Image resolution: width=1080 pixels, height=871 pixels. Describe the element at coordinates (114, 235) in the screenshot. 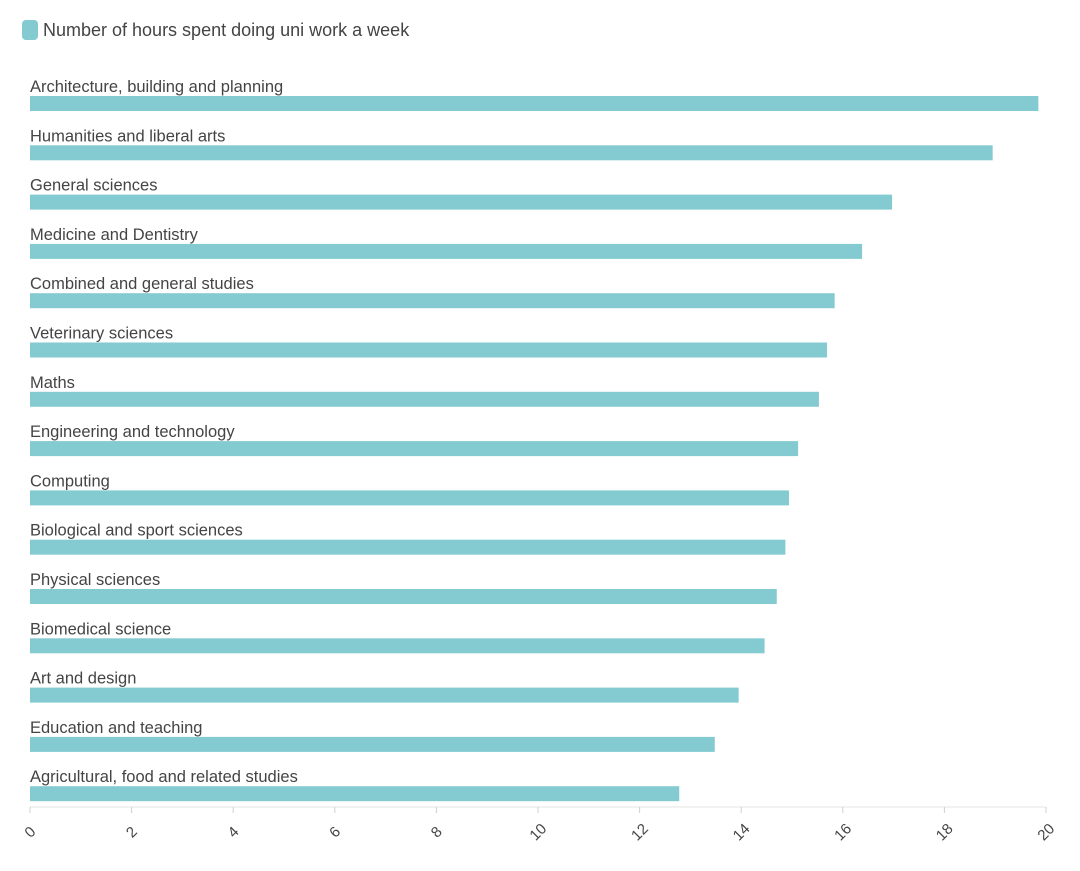

I see `category-label: Medicine and Dentistry` at that location.